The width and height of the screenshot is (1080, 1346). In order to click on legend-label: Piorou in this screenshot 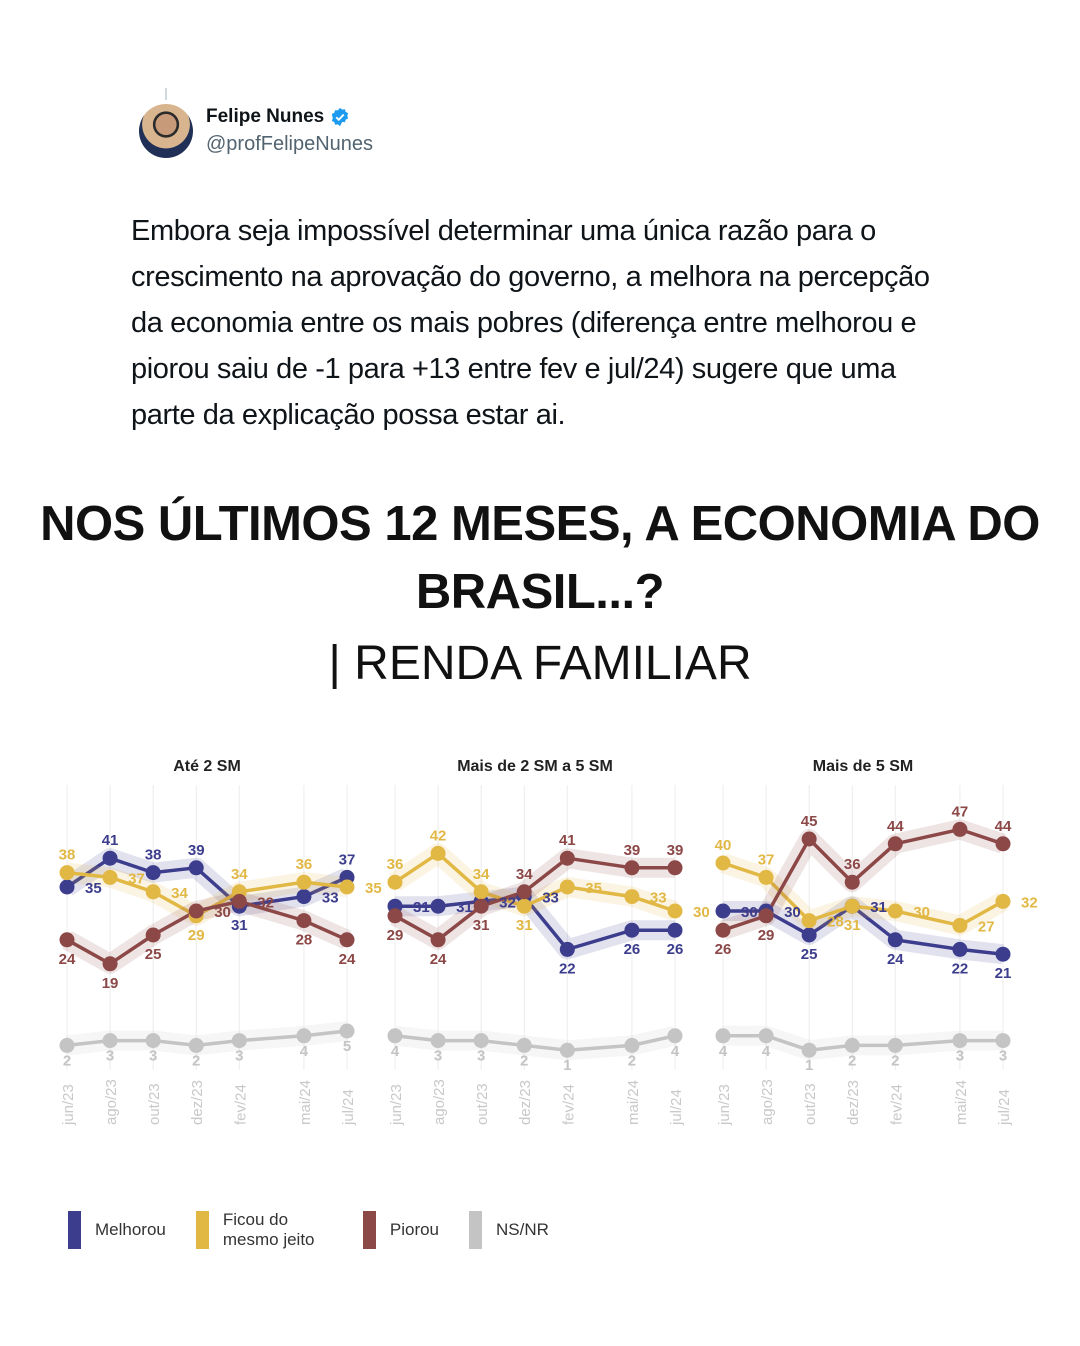, I will do `click(414, 1229)`.